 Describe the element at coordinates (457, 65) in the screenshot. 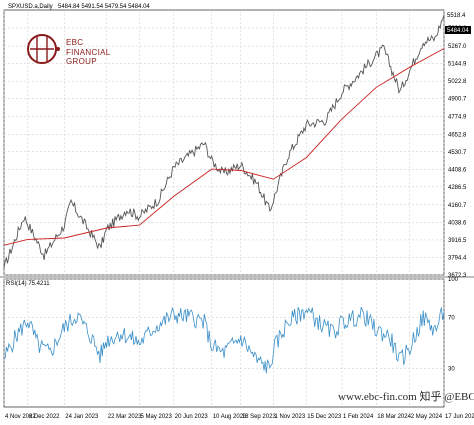

I see `price-y-tick-label: 5144.9` at that location.